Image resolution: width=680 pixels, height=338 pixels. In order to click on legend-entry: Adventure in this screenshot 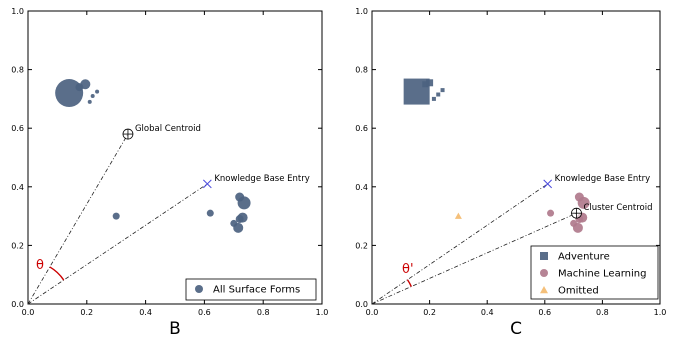, I will do `click(584, 257)`.